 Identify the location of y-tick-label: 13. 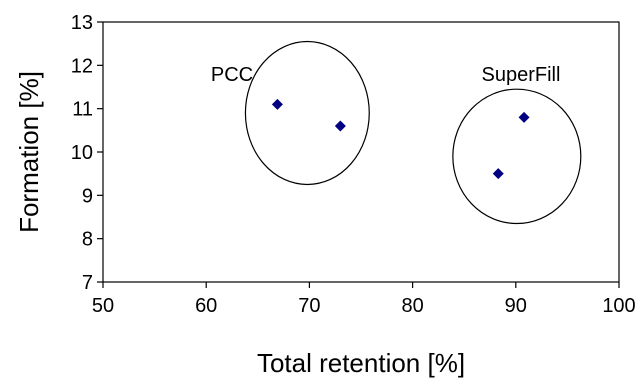
(82, 23).